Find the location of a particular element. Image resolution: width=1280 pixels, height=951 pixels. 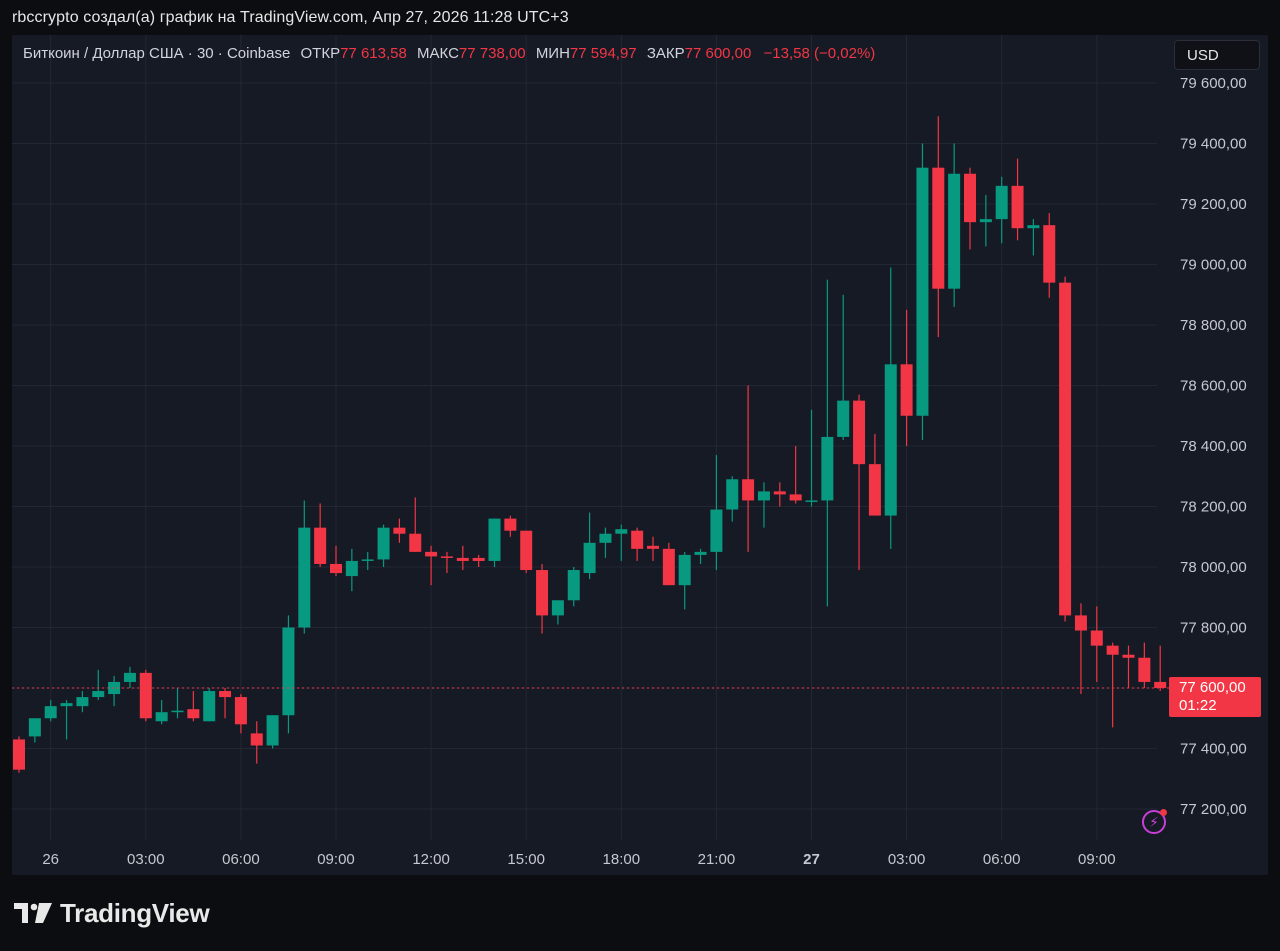

y-tick-label: 77 200,00 is located at coordinates (1213, 809).